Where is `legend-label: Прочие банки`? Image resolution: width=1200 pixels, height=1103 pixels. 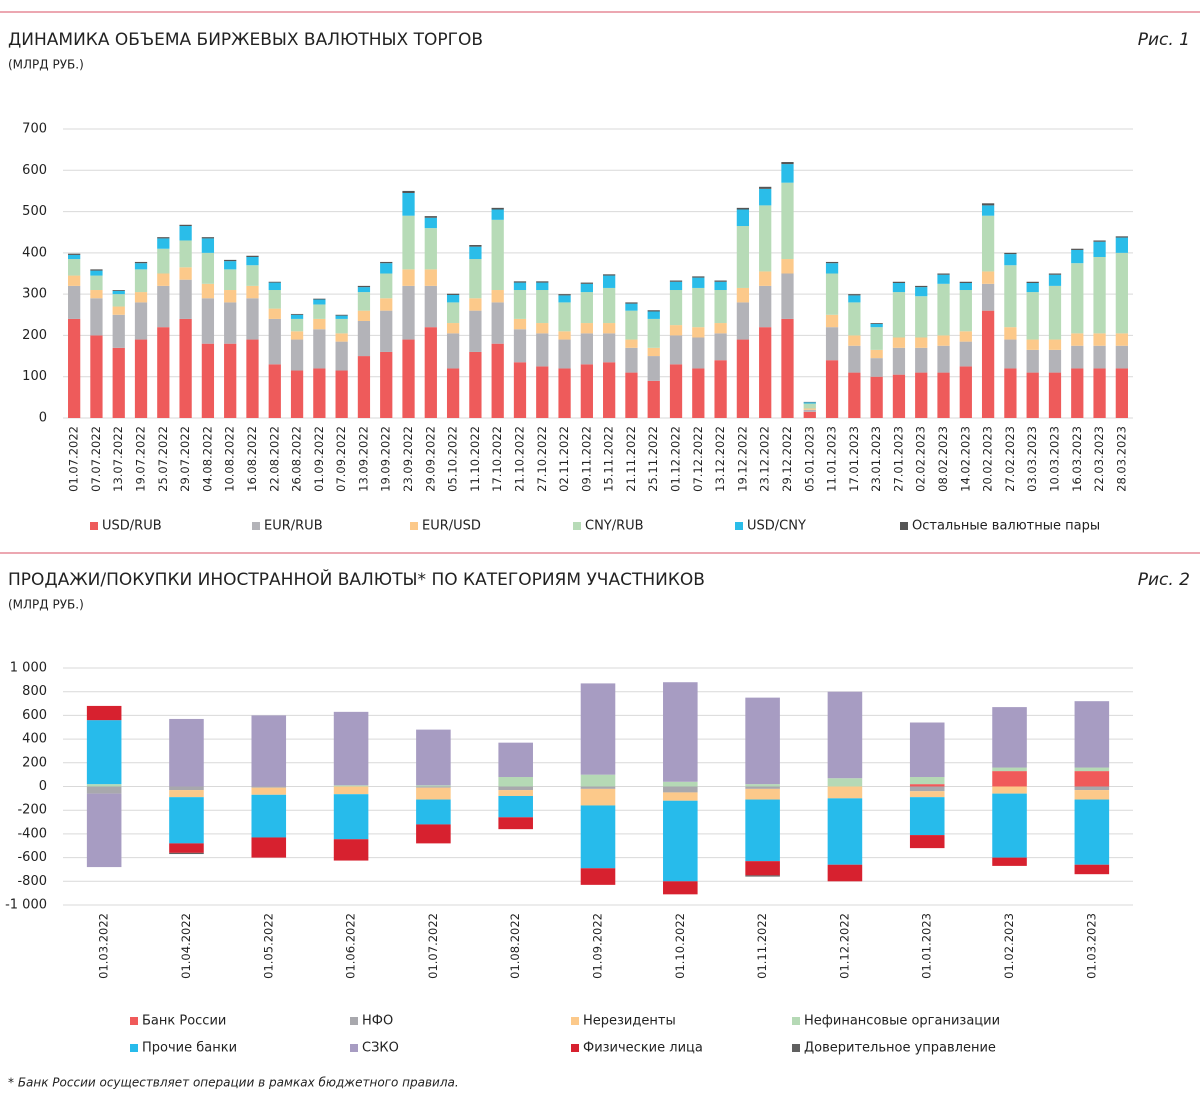 legend-label: Прочие банки is located at coordinates (189, 1048).